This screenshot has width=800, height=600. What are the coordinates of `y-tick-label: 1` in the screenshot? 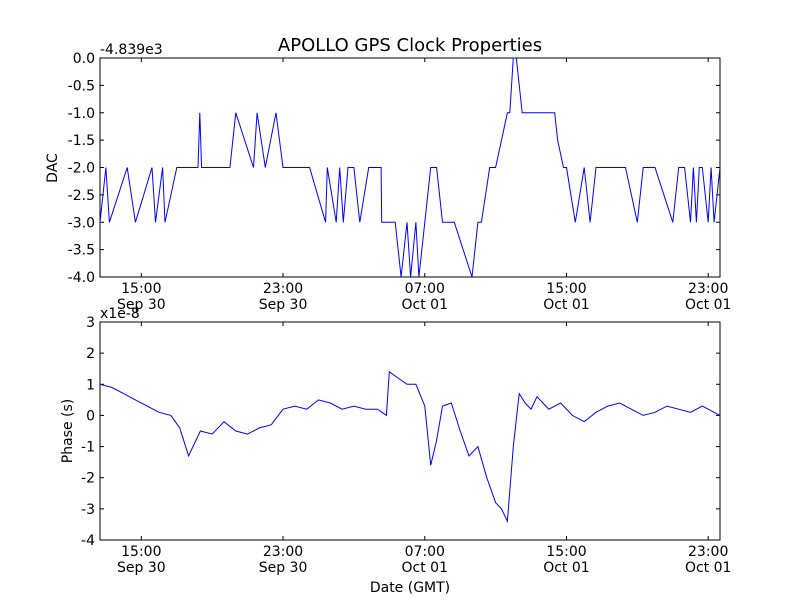 It's located at (90, 385).